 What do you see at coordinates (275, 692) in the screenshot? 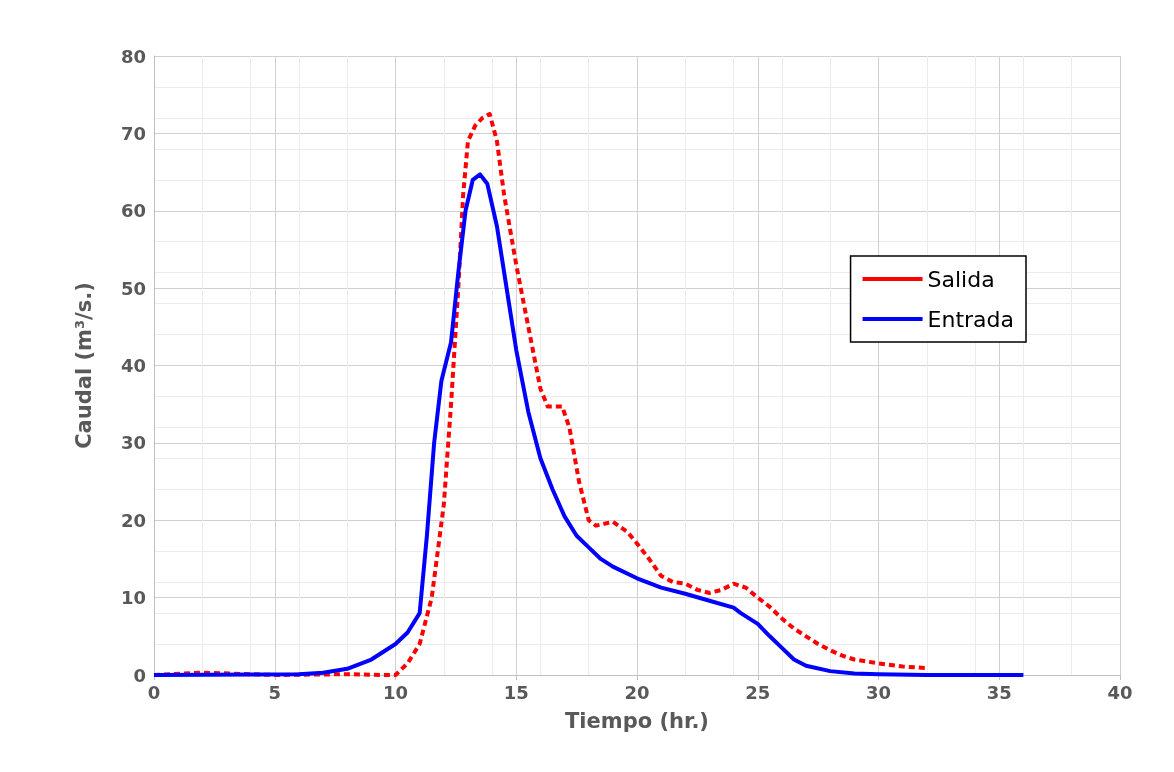
I see `x-tick-label: 5` at bounding box center [275, 692].